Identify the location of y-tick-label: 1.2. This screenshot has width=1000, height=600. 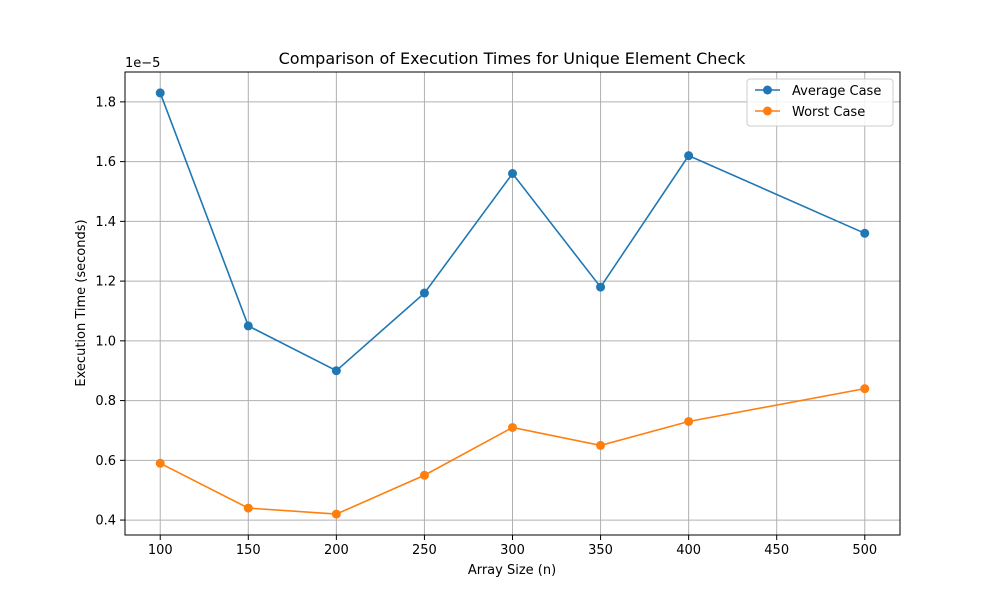
(105, 282).